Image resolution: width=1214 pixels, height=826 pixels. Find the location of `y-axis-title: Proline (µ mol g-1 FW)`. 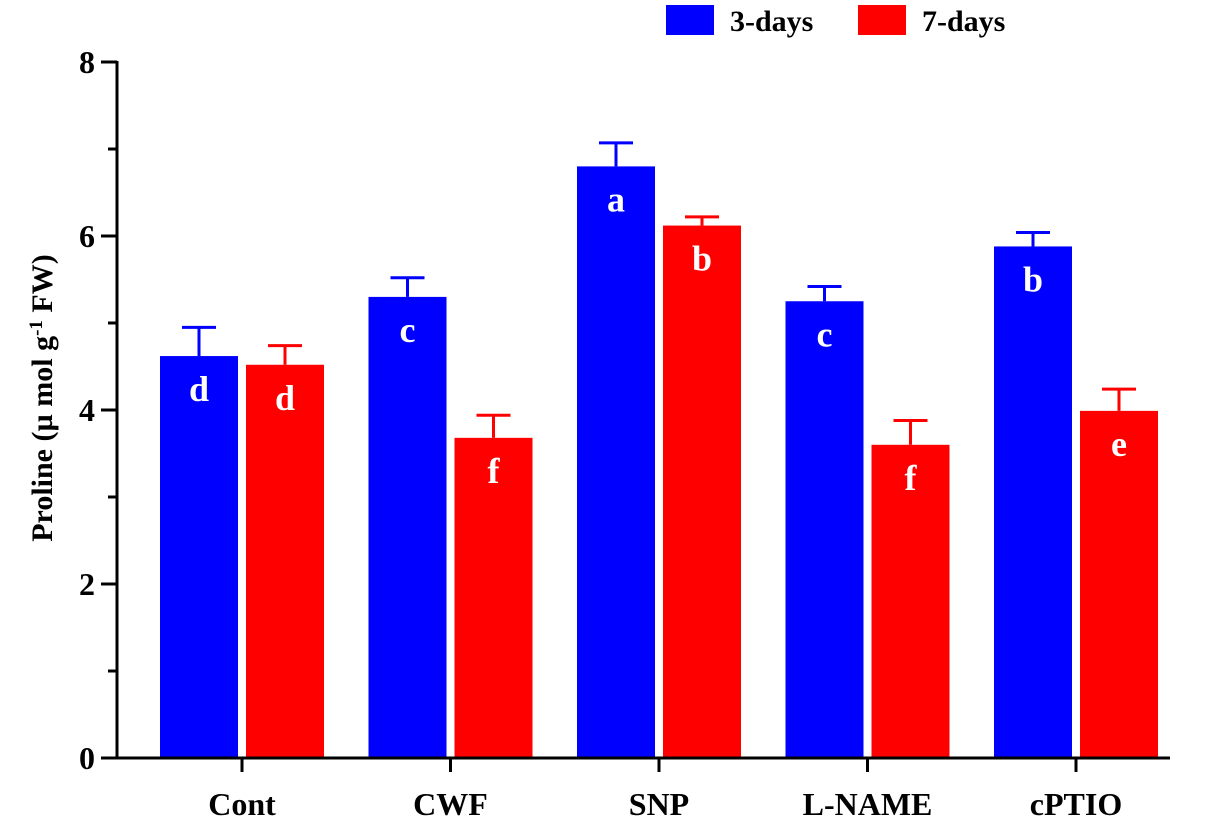

y-axis-title: Proline (µ mol g-1 FW) is located at coordinates (43, 398).